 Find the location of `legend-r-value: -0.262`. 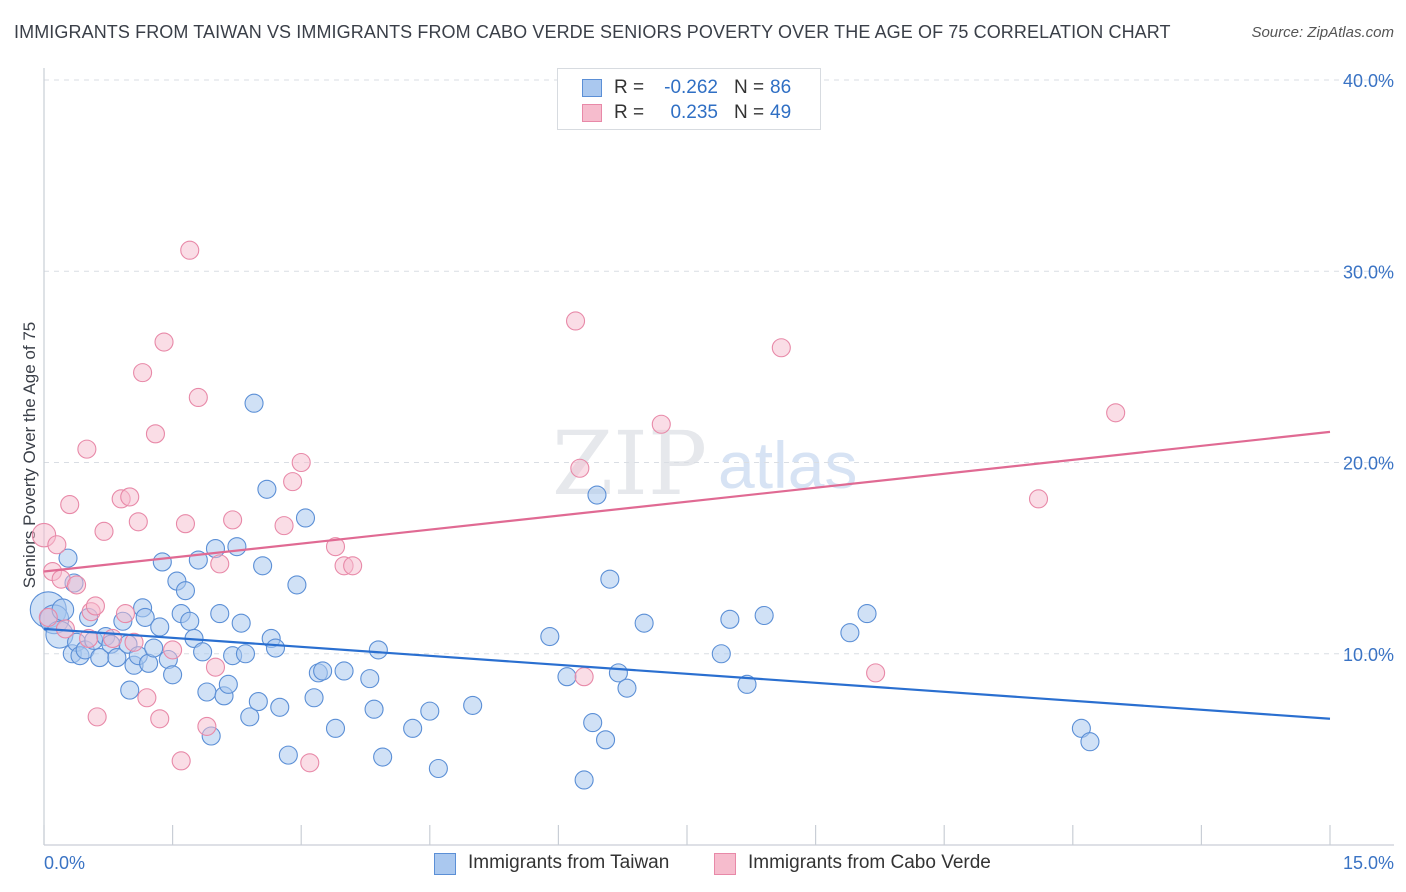

legend-r-value: -0.262 is located at coordinates (691, 87).